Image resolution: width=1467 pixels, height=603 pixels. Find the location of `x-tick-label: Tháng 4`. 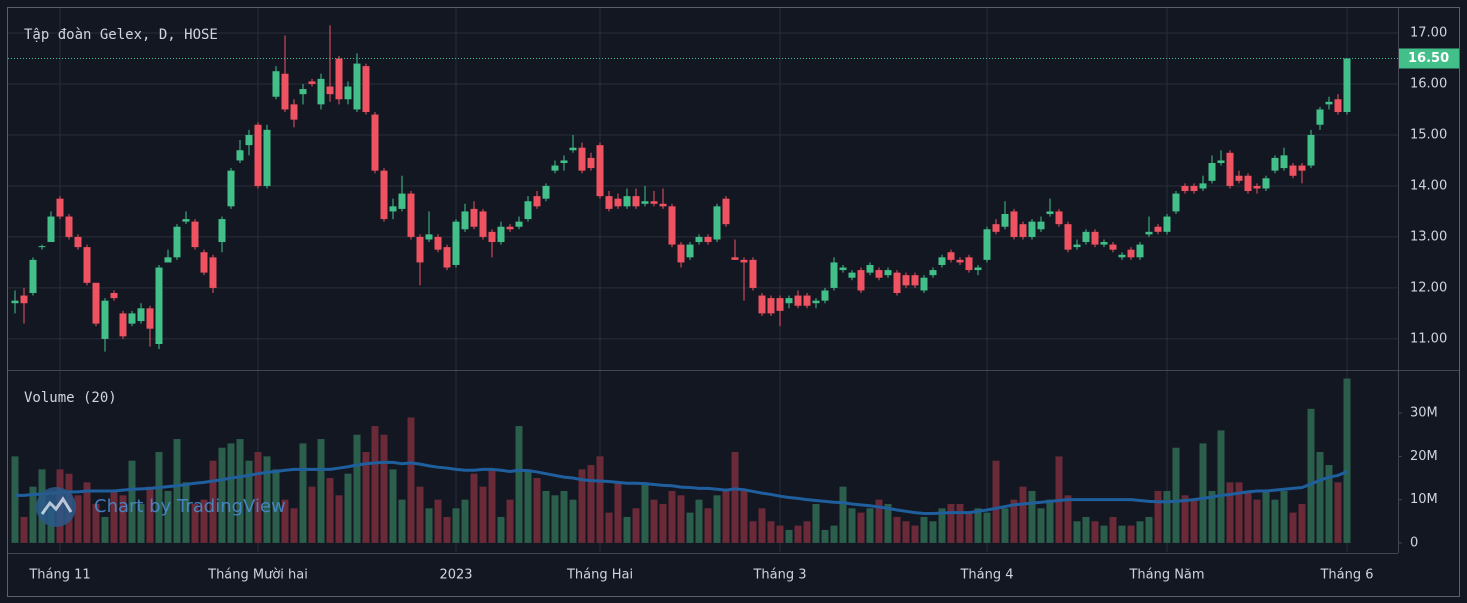

x-tick-label: Tháng 4 is located at coordinates (986, 575).